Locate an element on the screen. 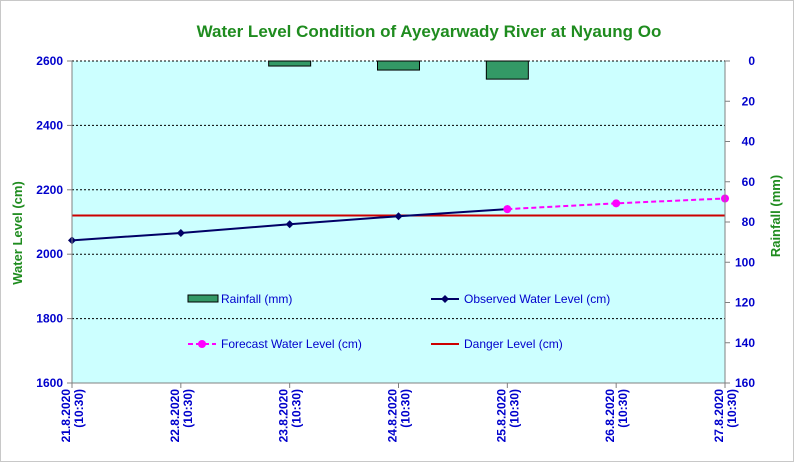  legend-label: Rainfall (mm) is located at coordinates (256, 299).